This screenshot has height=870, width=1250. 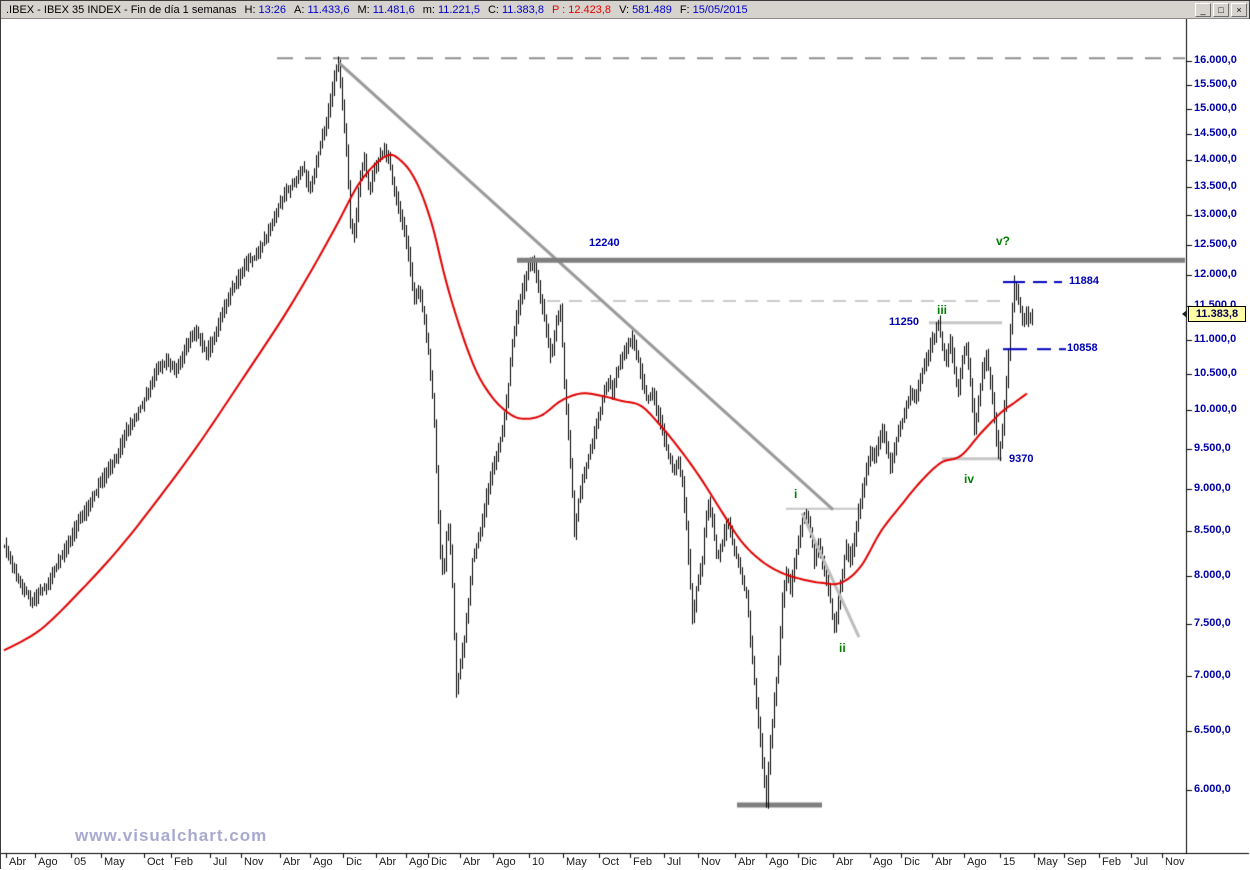 What do you see at coordinates (1184, 314) in the screenshot?
I see `last-price-arrow-icon` at bounding box center [1184, 314].